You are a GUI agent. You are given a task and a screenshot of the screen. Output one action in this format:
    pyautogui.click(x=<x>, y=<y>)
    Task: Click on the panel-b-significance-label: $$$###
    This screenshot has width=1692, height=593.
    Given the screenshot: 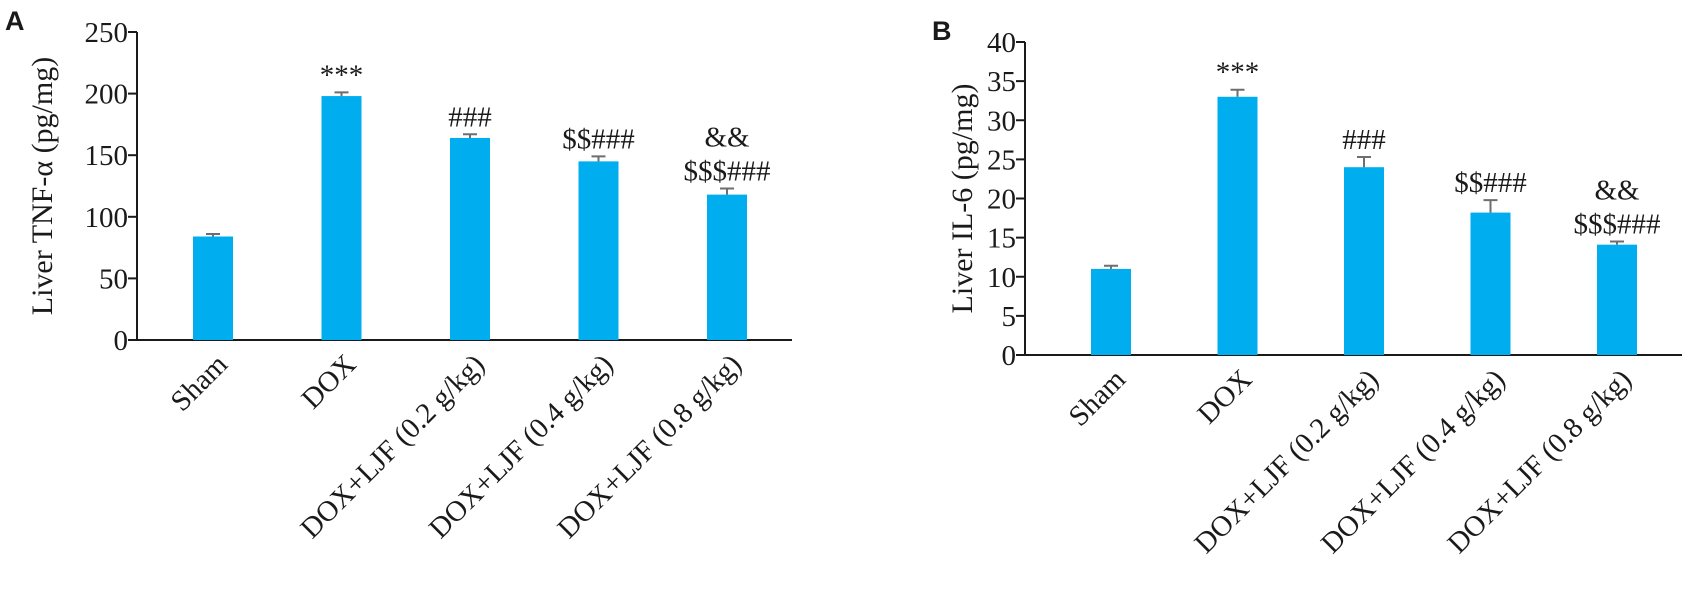 What is the action you would take?
    pyautogui.click(x=1617, y=225)
    